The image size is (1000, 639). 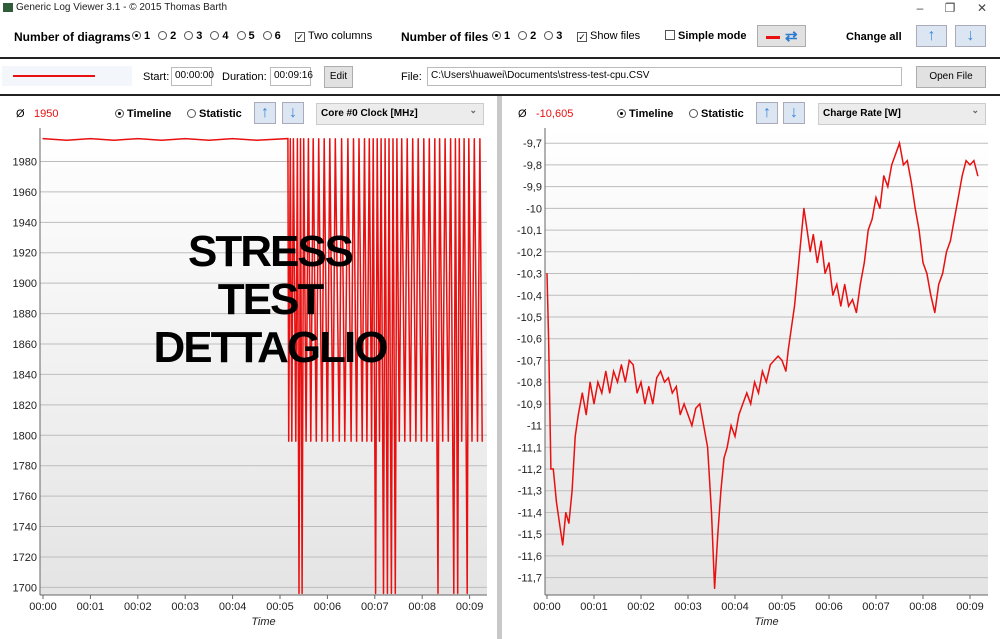 What do you see at coordinates (501, 36) in the screenshot?
I see `file-radio-1: 1` at bounding box center [501, 36].